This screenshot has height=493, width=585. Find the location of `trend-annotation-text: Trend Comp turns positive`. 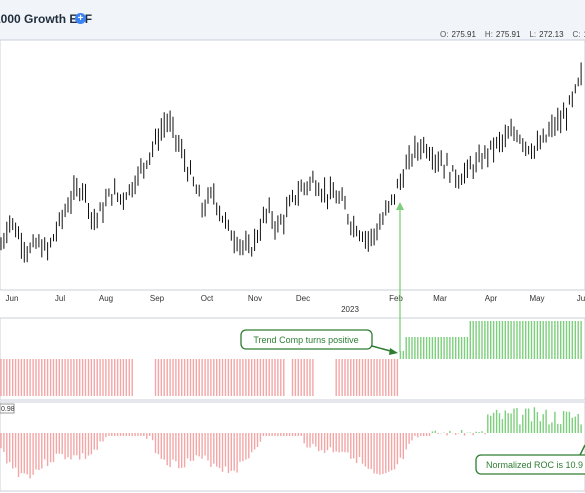

trend-annotation-text: Trend Comp turns positive is located at coordinates (305, 340).